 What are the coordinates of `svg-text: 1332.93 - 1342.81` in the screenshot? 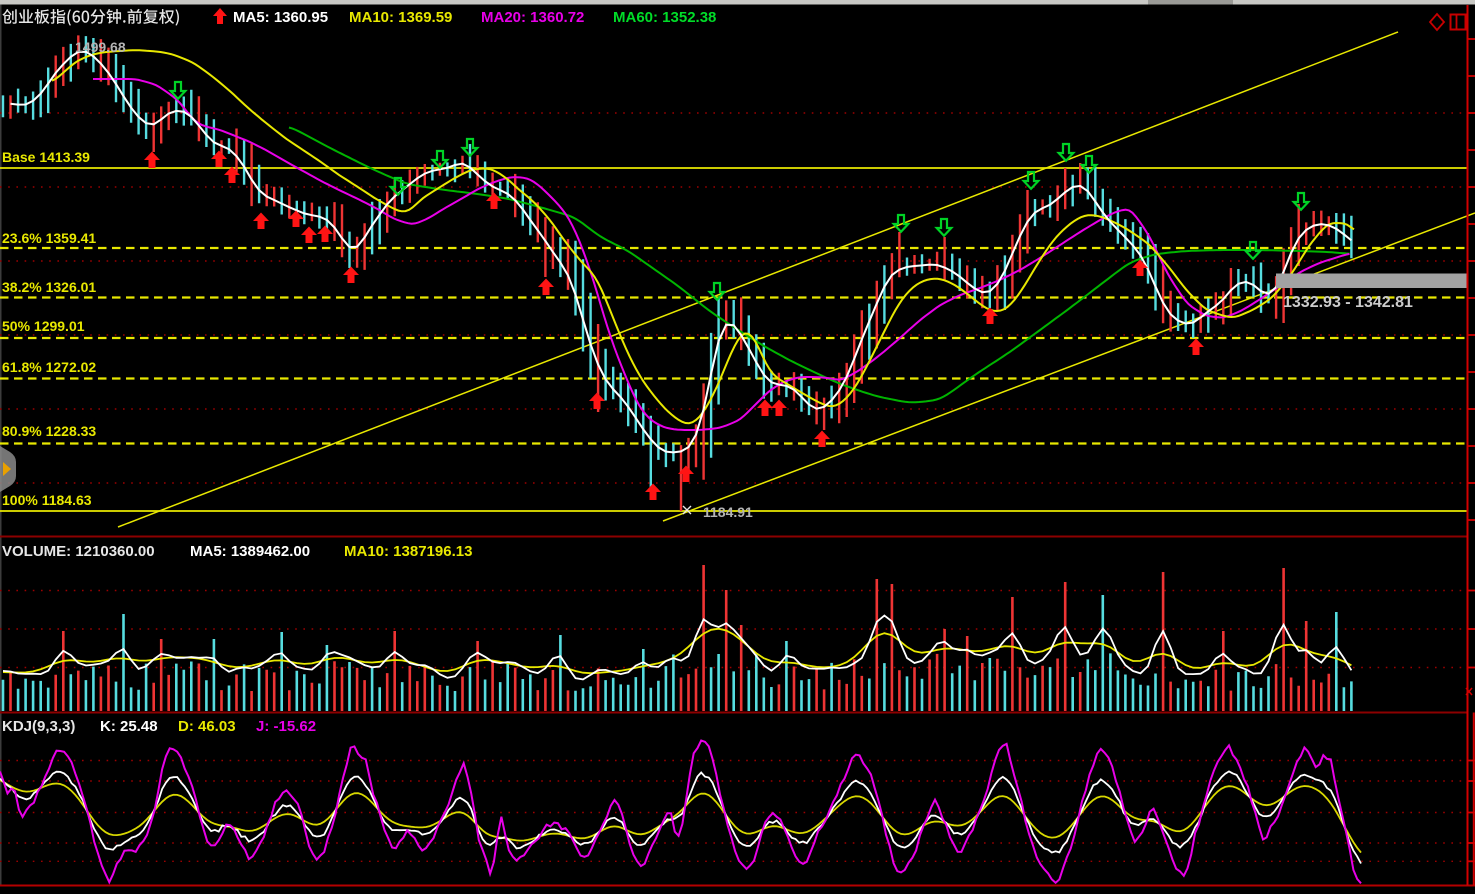 It's located at (1348, 302).